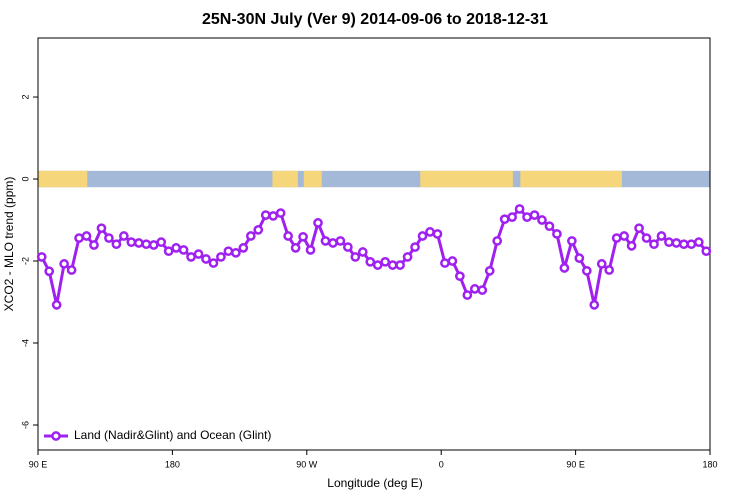 The height and width of the screenshot is (500, 750). I want to click on x-tick-label: 90 W, so click(307, 464).